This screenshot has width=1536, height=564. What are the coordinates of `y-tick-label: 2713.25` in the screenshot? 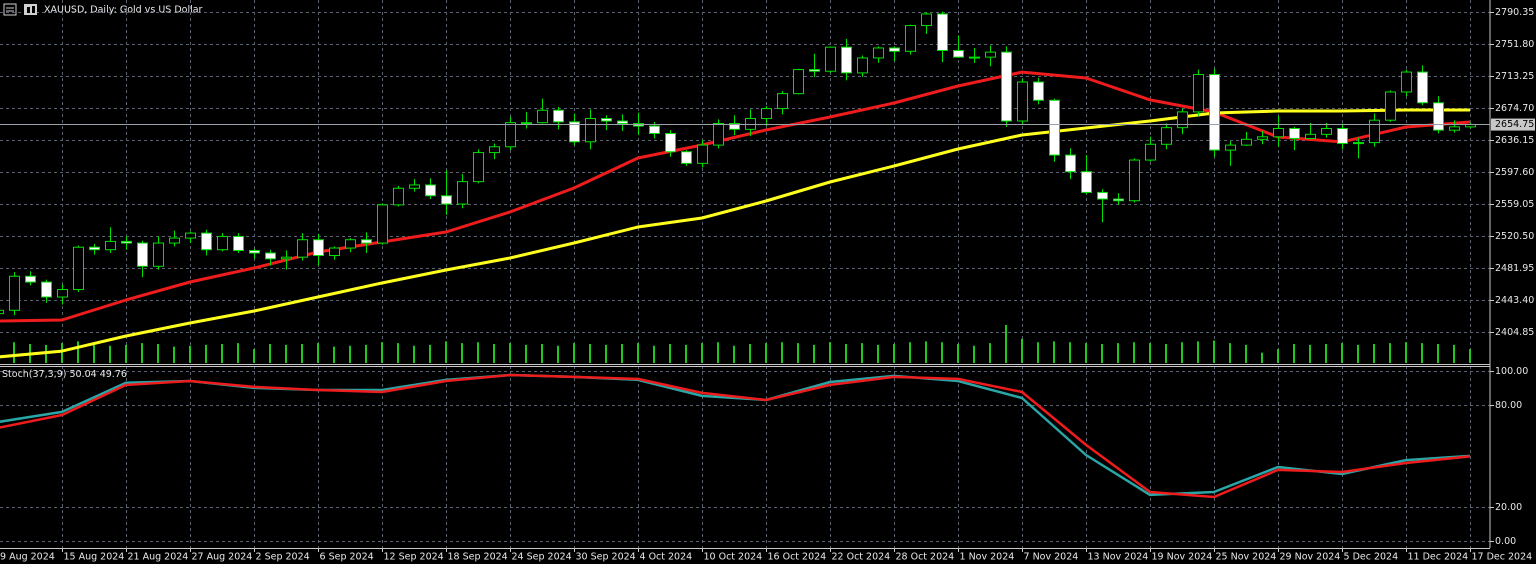 It's located at (1514, 76).